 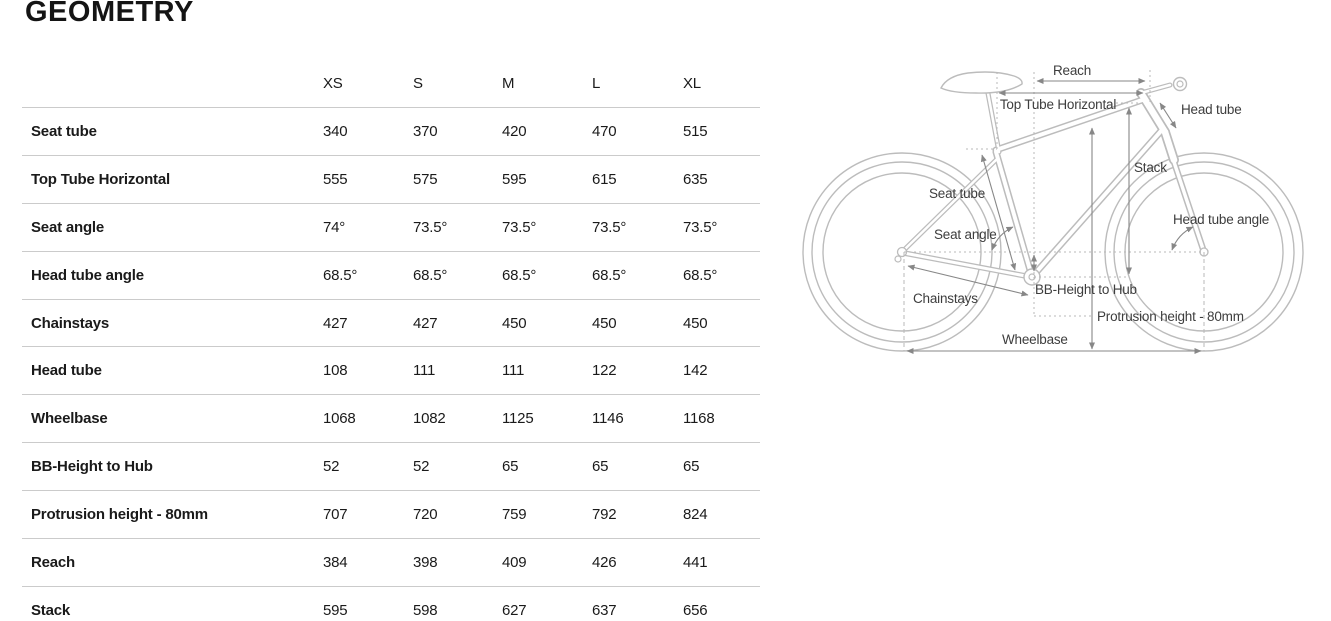 I want to click on cell-value: 824, so click(x=695, y=515).